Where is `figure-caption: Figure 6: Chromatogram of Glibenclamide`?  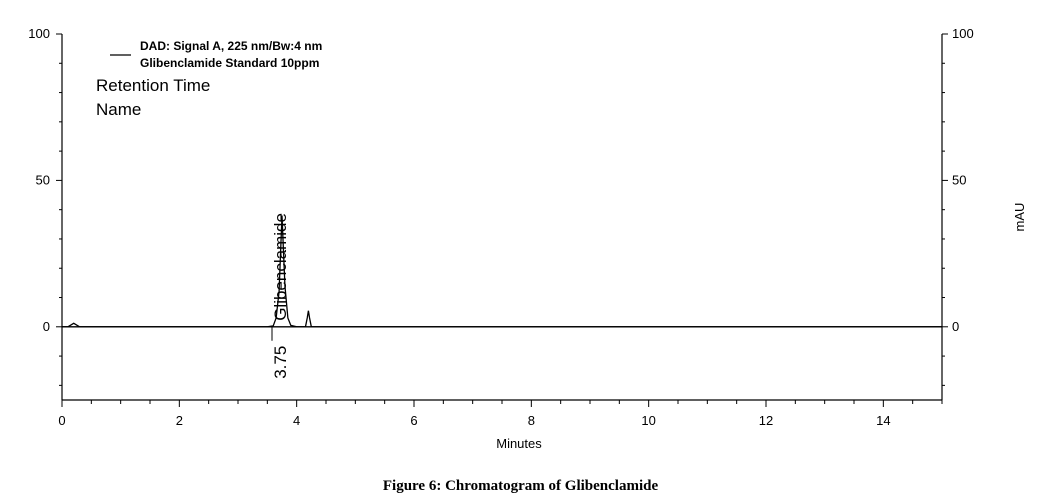
figure-caption: Figure 6: Chromatogram of Glibenclamide is located at coordinates (520, 486).